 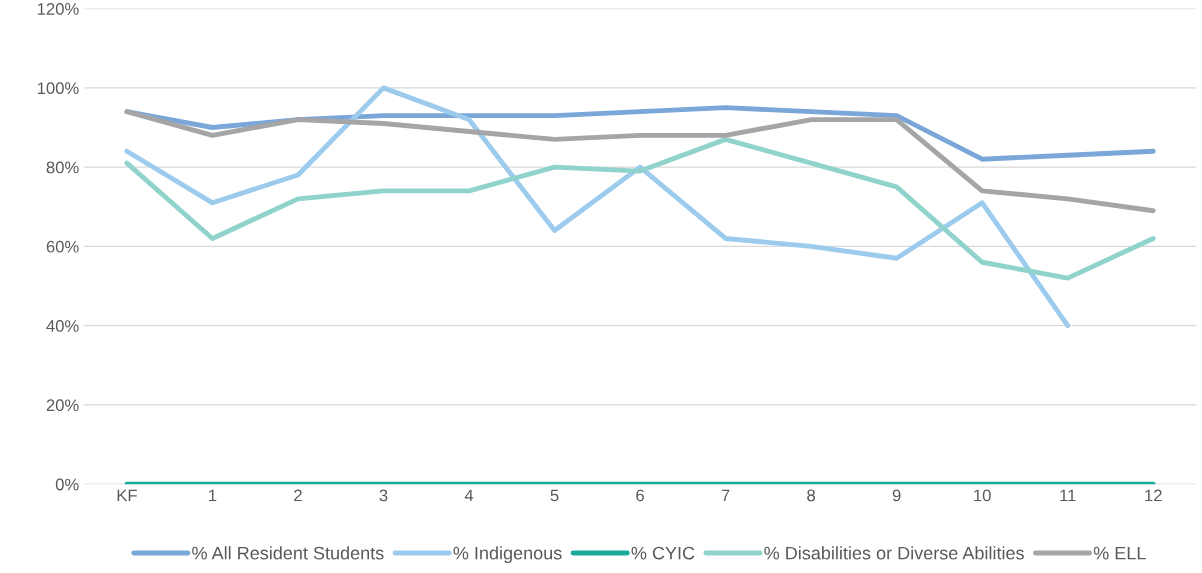 I want to click on x-tick-label: 5, so click(x=554, y=495).